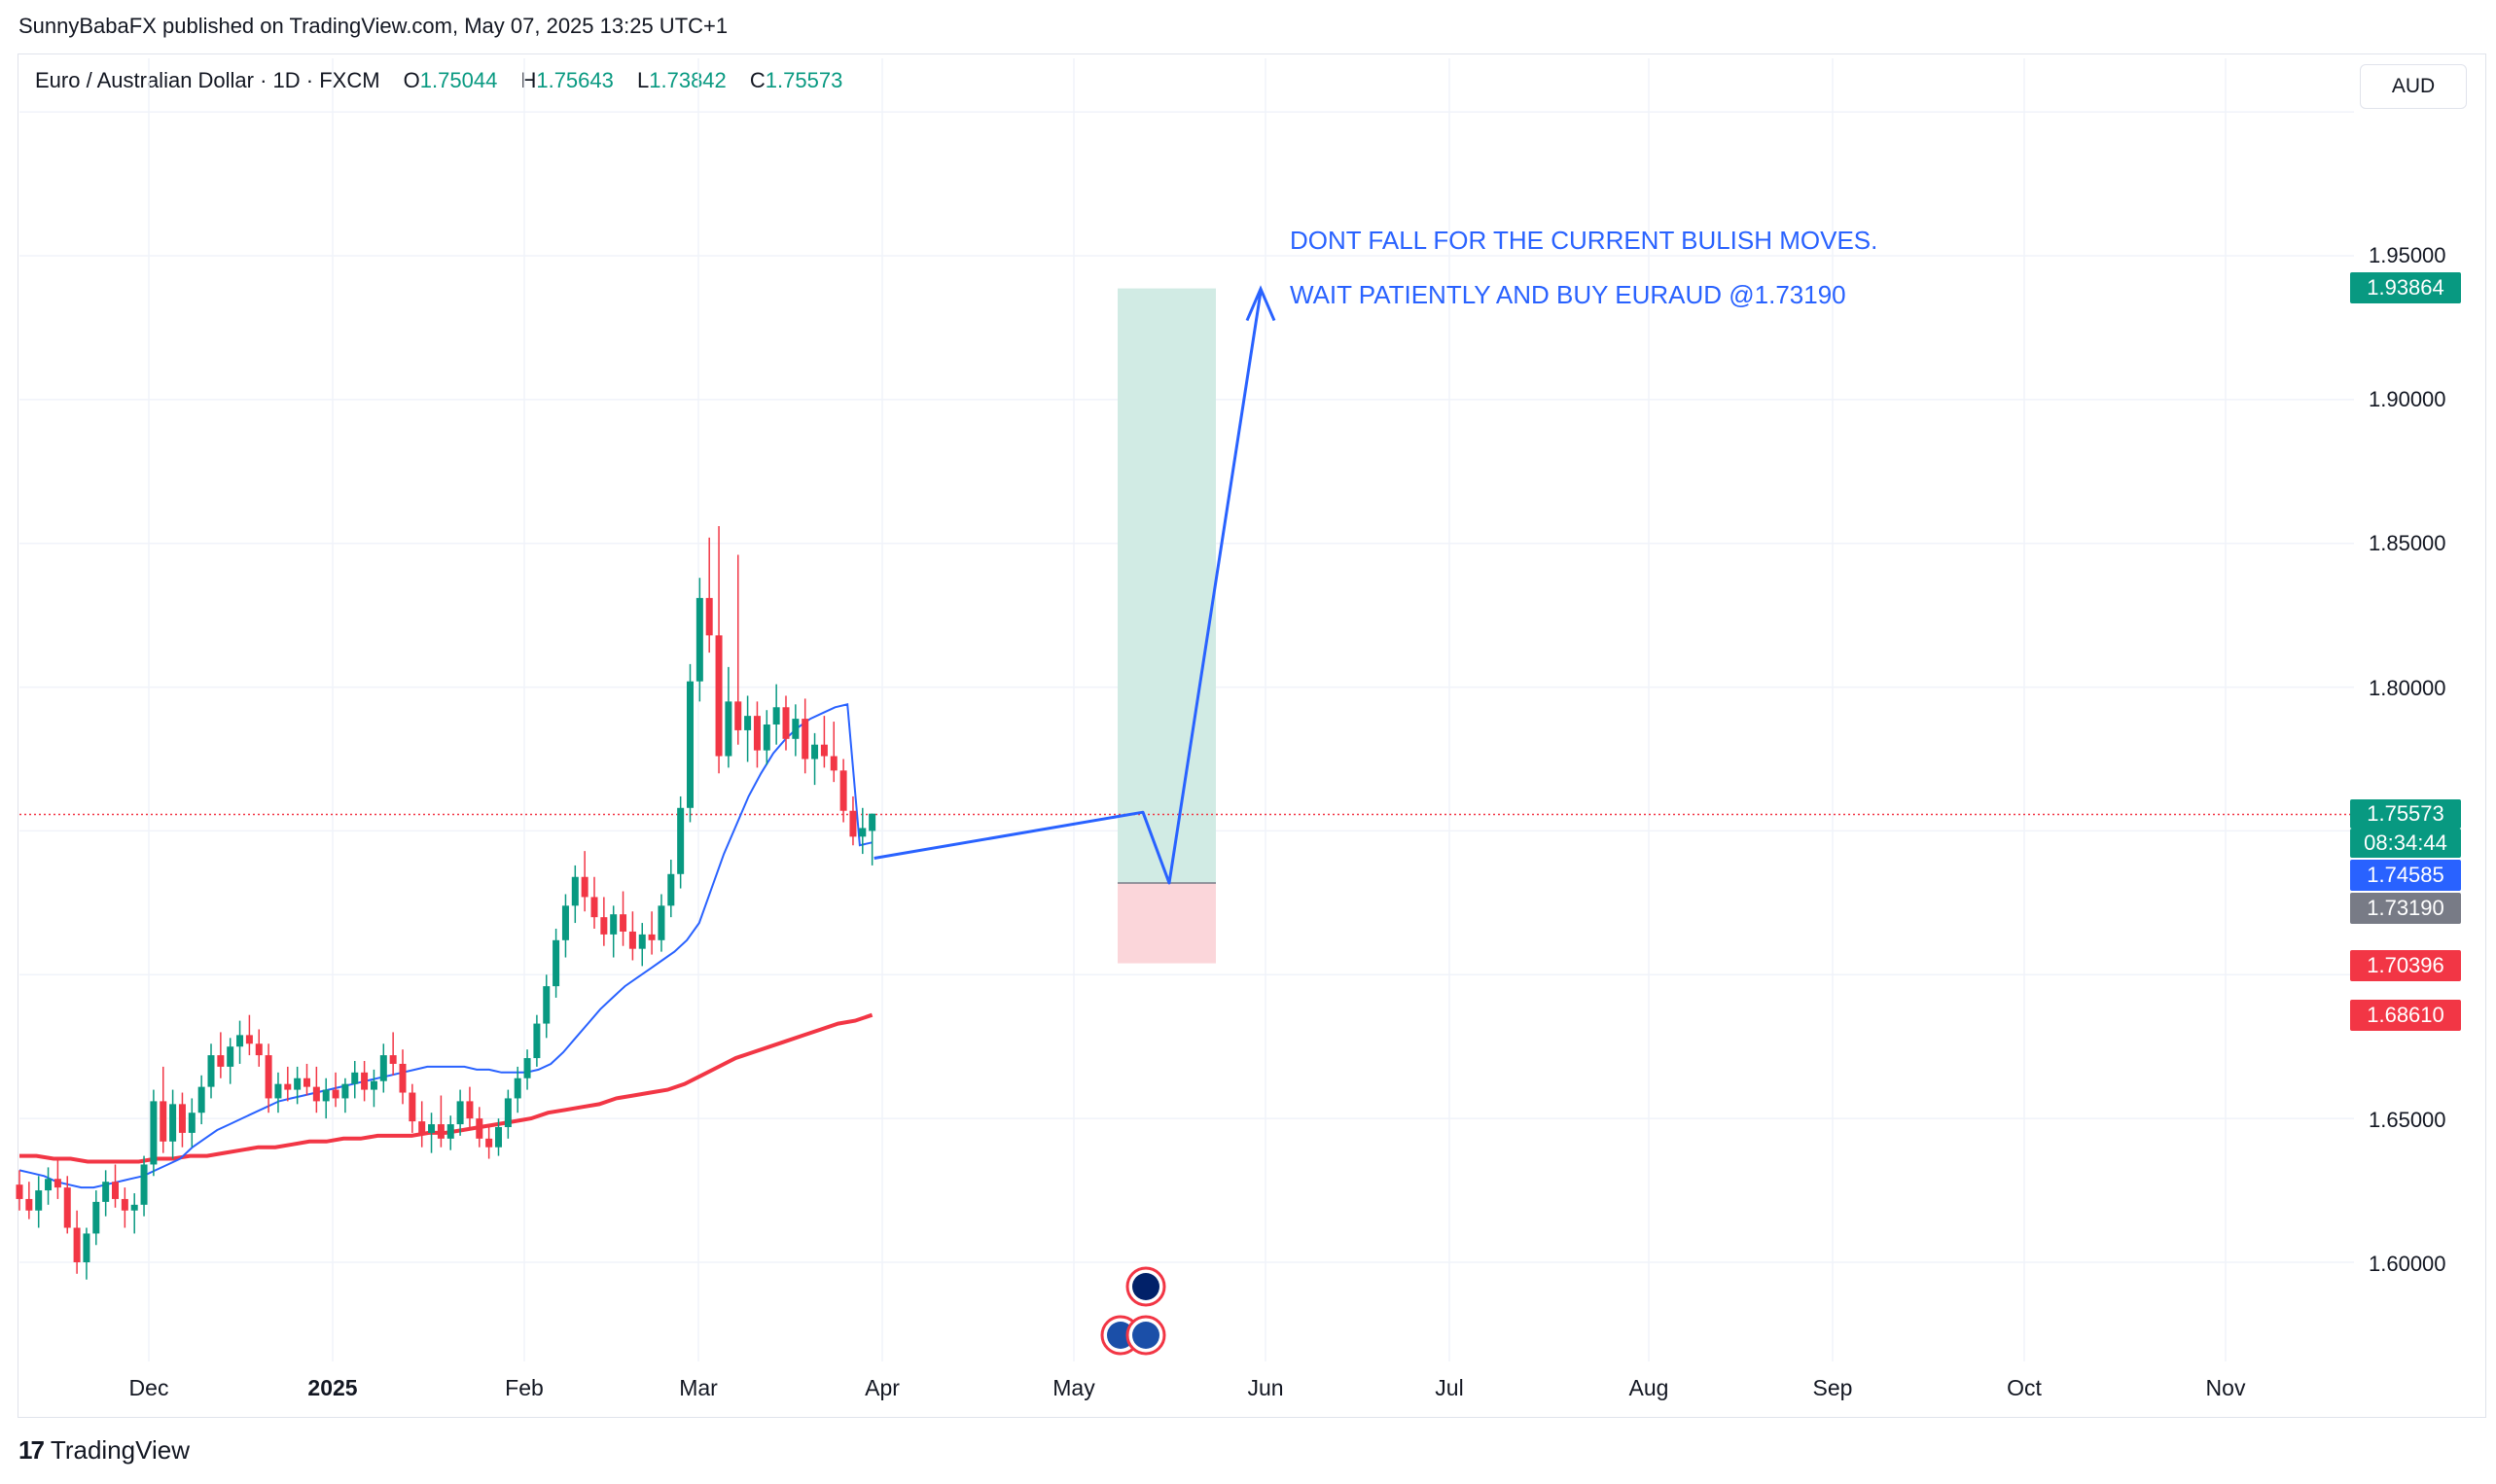 This screenshot has width=2496, height=1484. Describe the element at coordinates (447, 1088) in the screenshot. I see `ma-slow-line` at that location.